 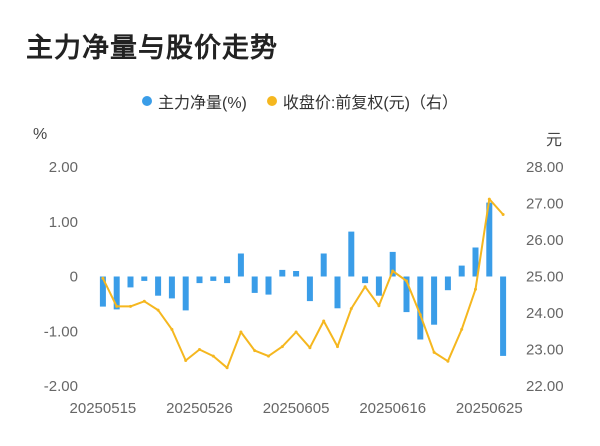 I want to click on left-tick-label: -1.00, so click(x=61, y=331).